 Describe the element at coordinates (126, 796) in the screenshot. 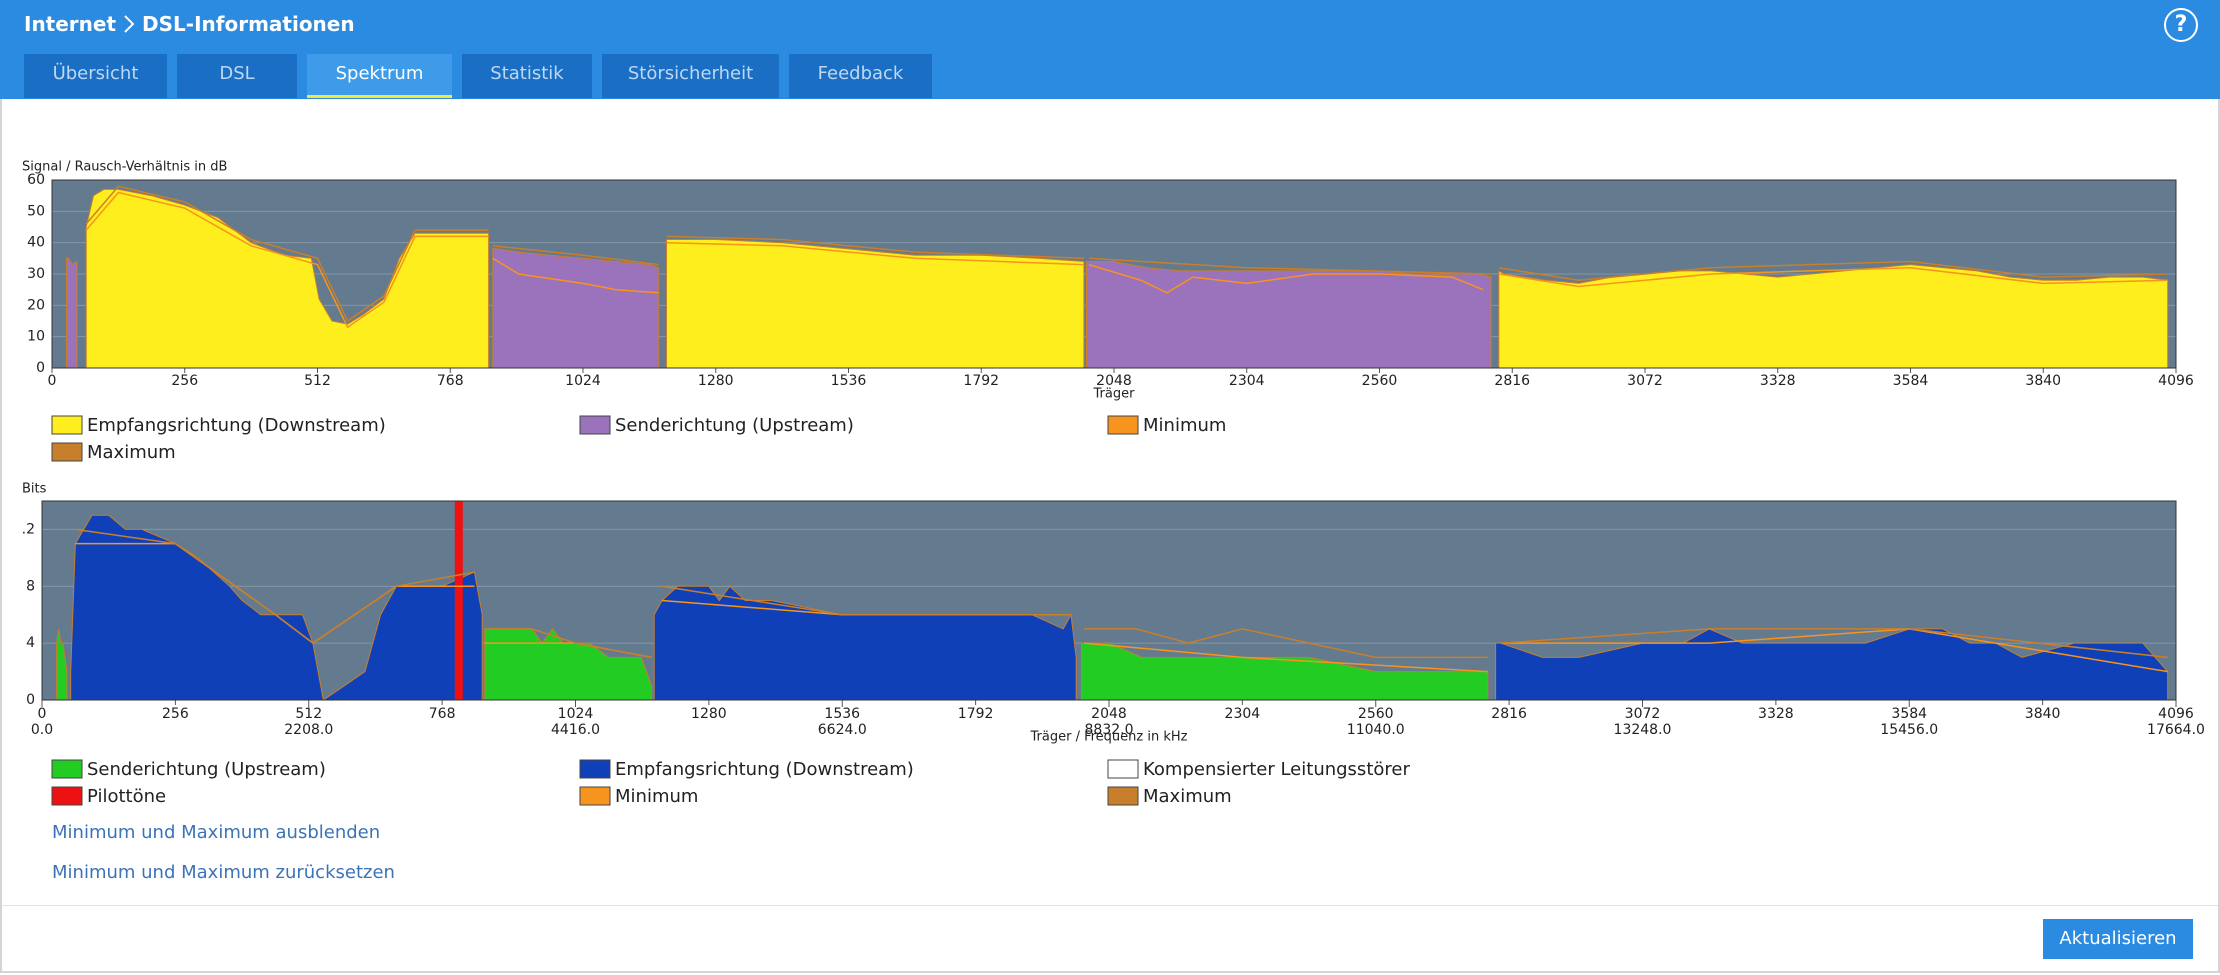

I see `legend-label: Pilottöne` at that location.